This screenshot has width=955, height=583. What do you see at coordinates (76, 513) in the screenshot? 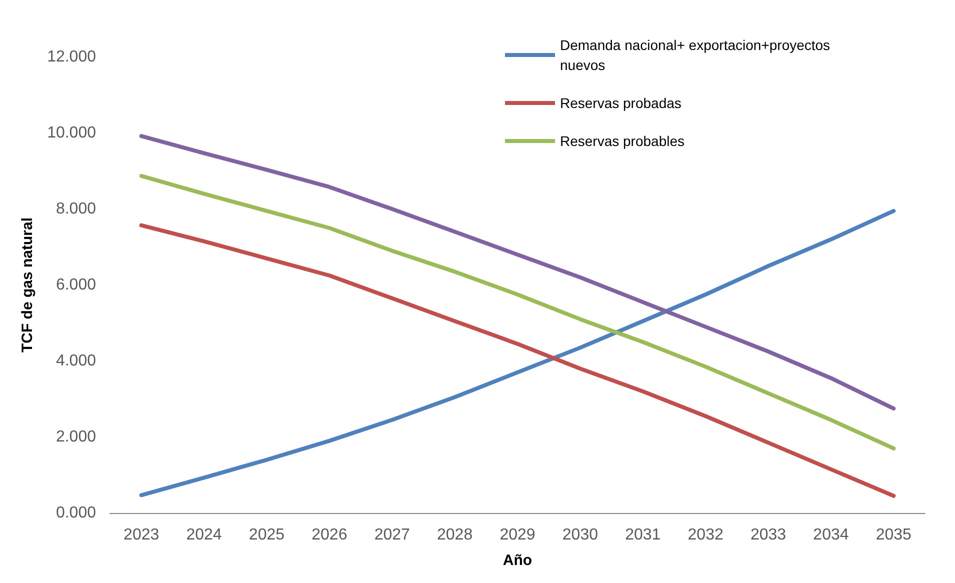
I see `y-tick-label: 0.000` at bounding box center [76, 513].